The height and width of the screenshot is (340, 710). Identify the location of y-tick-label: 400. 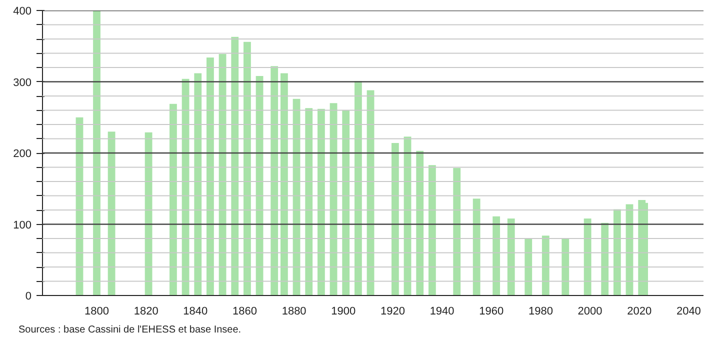
(22, 12).